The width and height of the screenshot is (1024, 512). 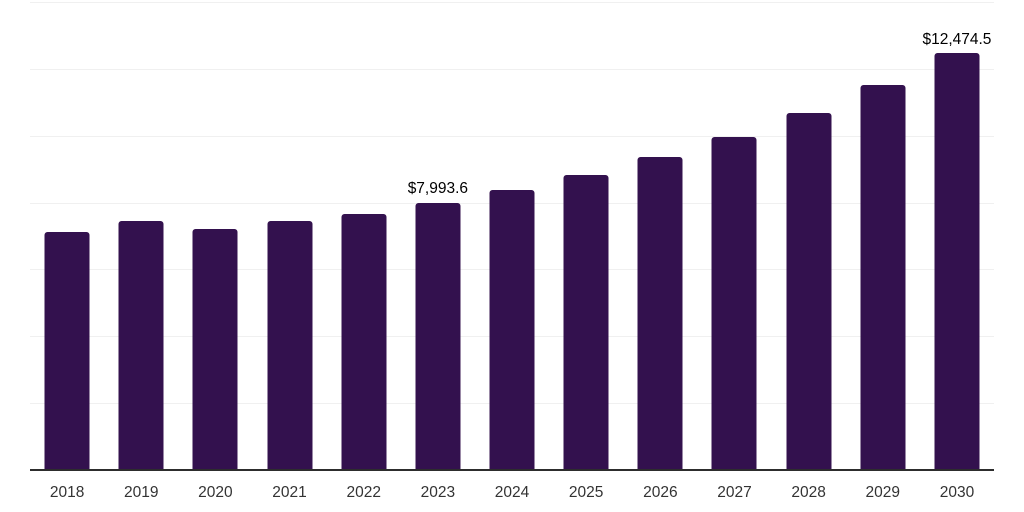 I want to click on bar-2024, so click(x=512, y=329).